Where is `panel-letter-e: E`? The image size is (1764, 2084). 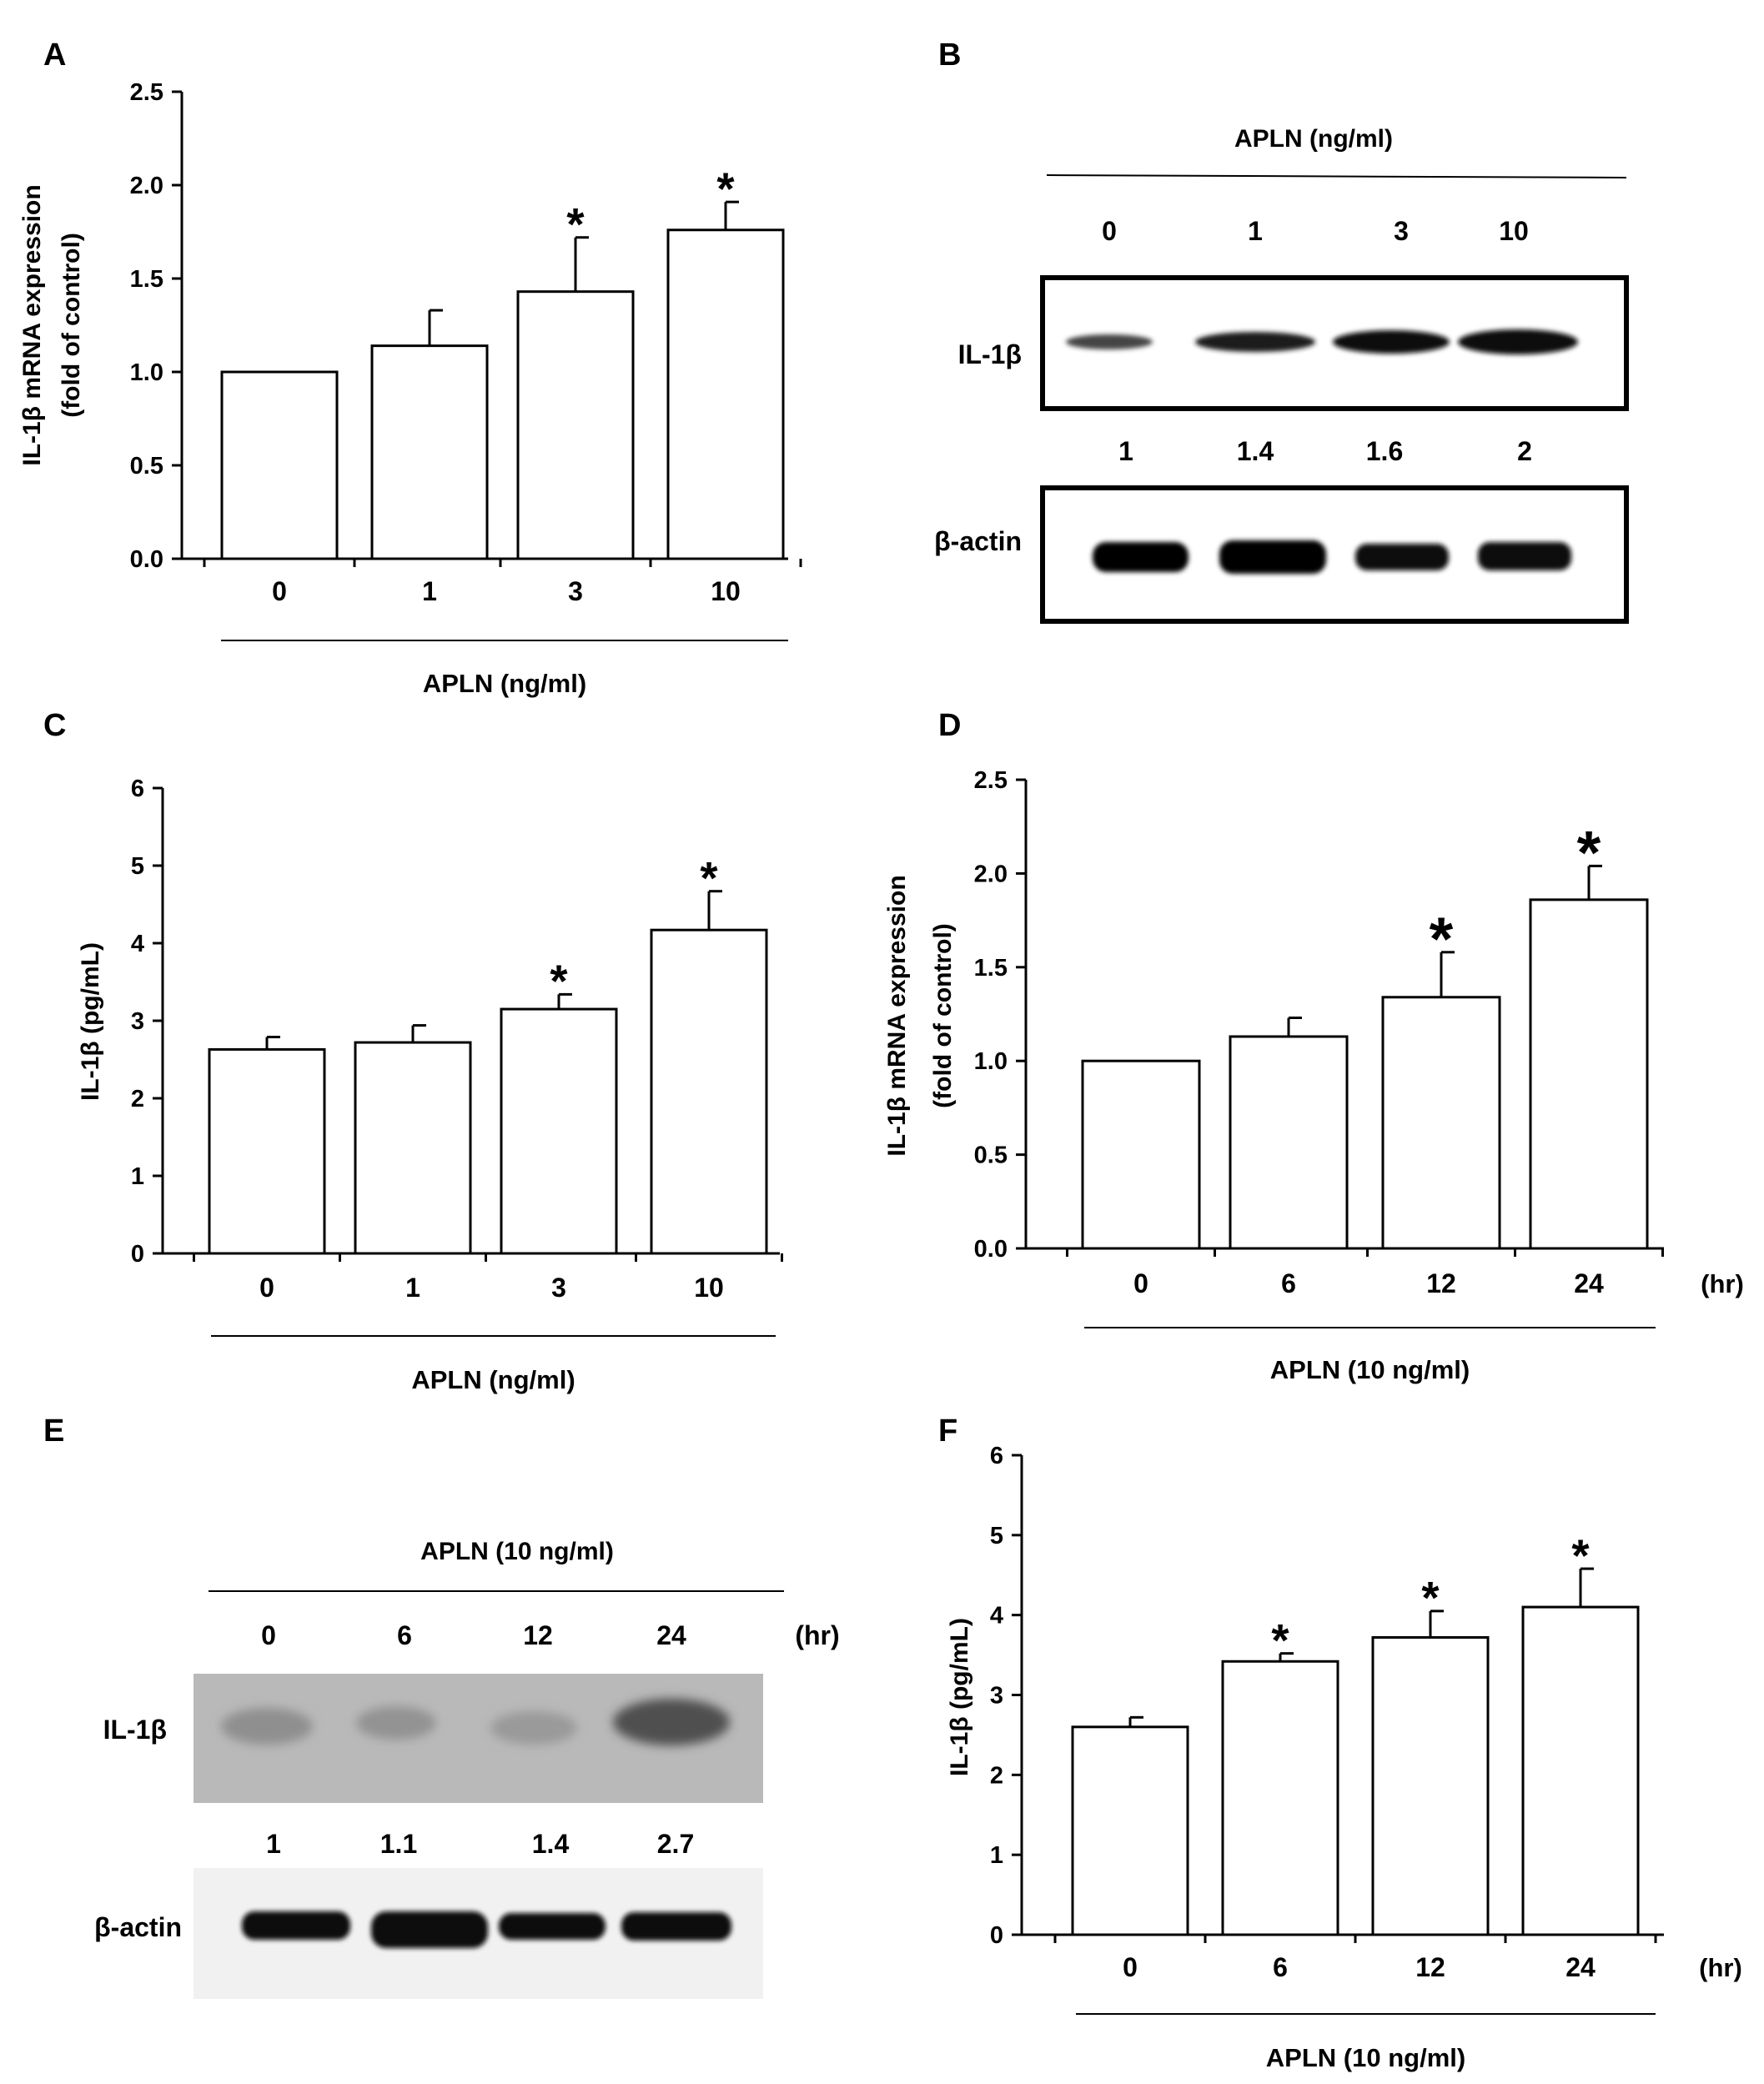
panel-letter-e: E is located at coordinates (54, 1432).